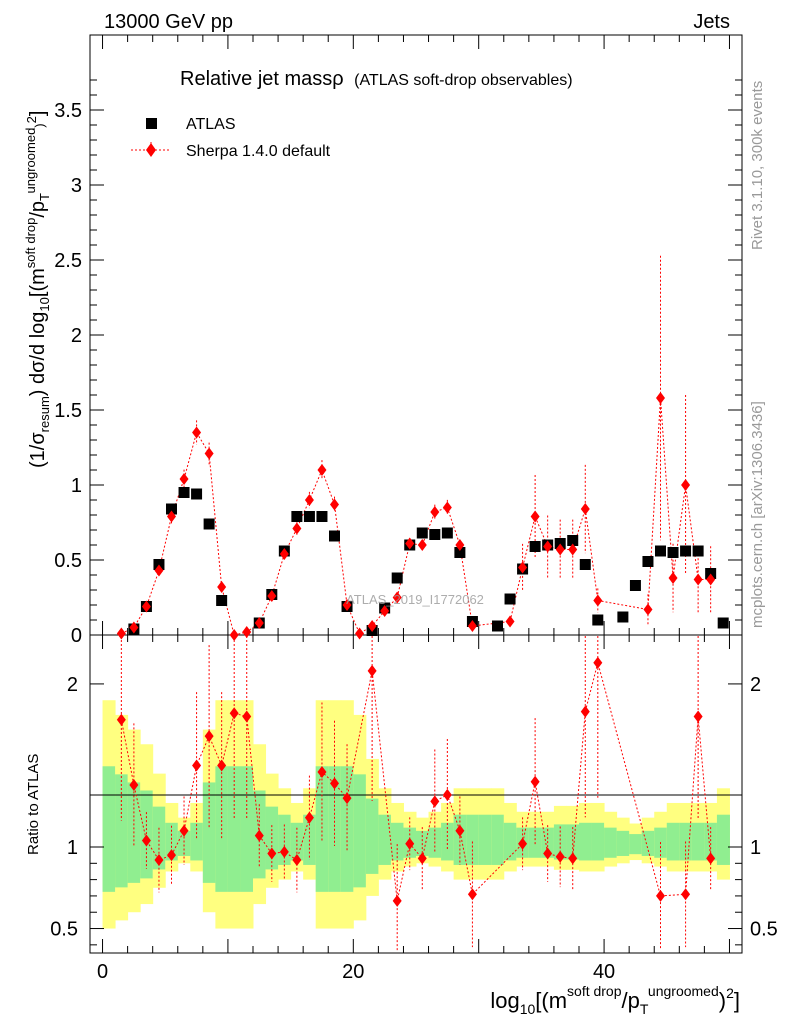  I want to click on rivet-version: Rivet 3.1.10, 300k events, so click(757, 165).